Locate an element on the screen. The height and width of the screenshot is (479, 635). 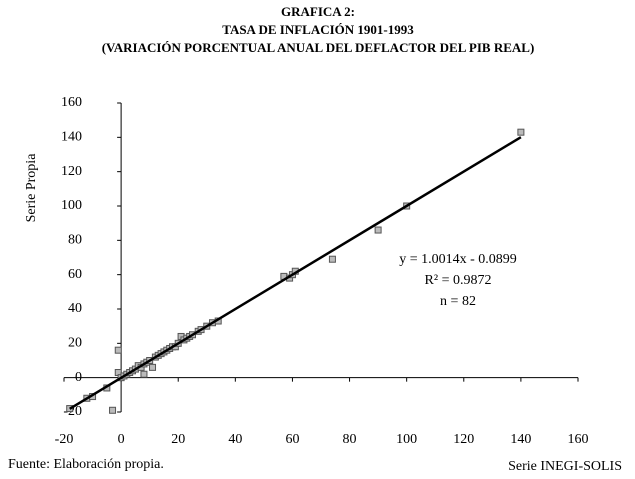
x-tick-label: 160 is located at coordinates (578, 439).